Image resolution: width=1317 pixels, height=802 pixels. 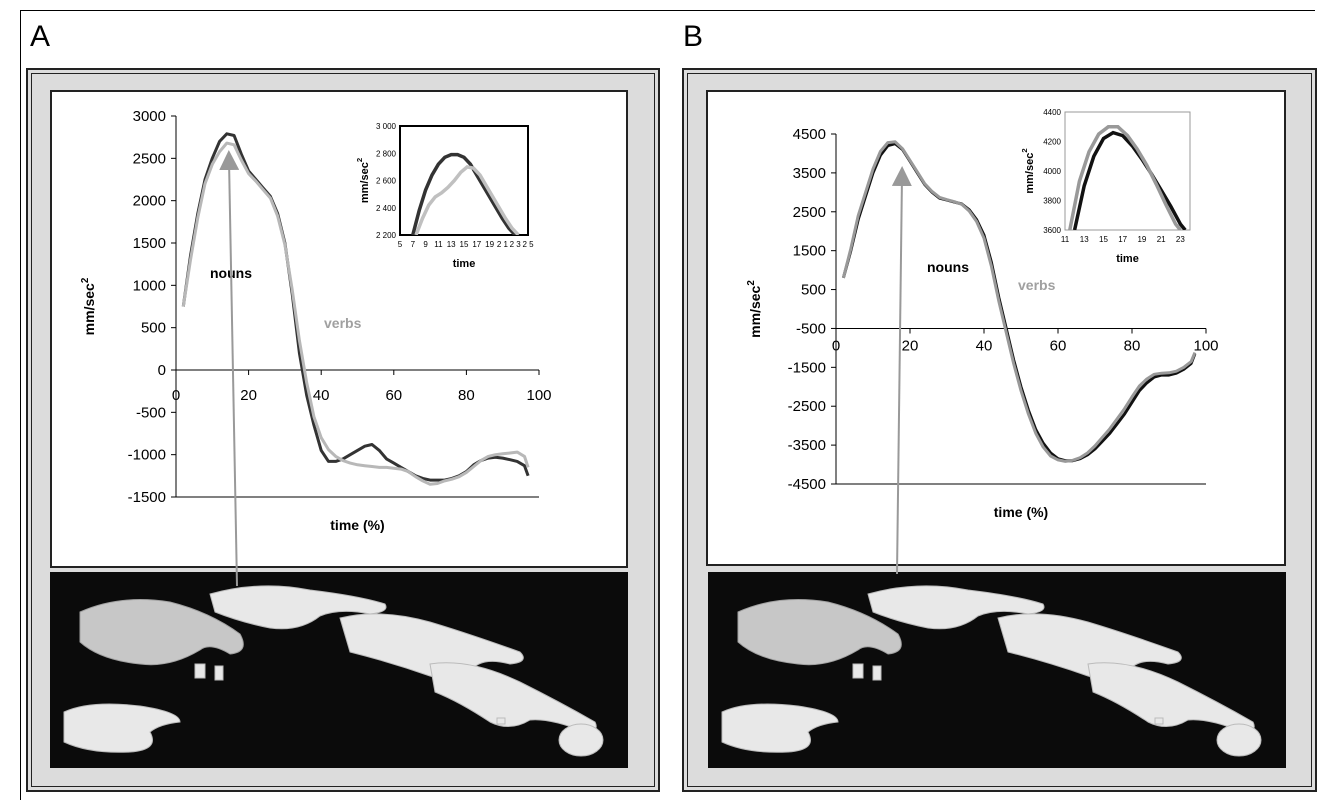 What do you see at coordinates (386, 153) in the screenshot?
I see `inset-y-tick-label: 2 800` at bounding box center [386, 153].